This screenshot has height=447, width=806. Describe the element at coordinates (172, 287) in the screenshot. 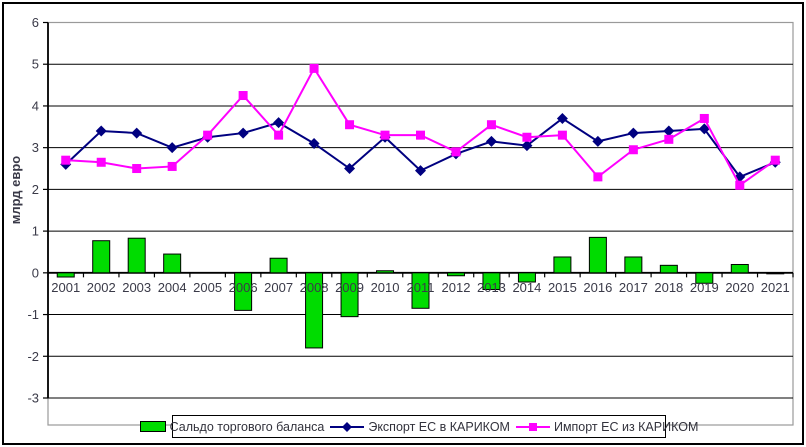

I see `x-tick-label: 2004` at that location.